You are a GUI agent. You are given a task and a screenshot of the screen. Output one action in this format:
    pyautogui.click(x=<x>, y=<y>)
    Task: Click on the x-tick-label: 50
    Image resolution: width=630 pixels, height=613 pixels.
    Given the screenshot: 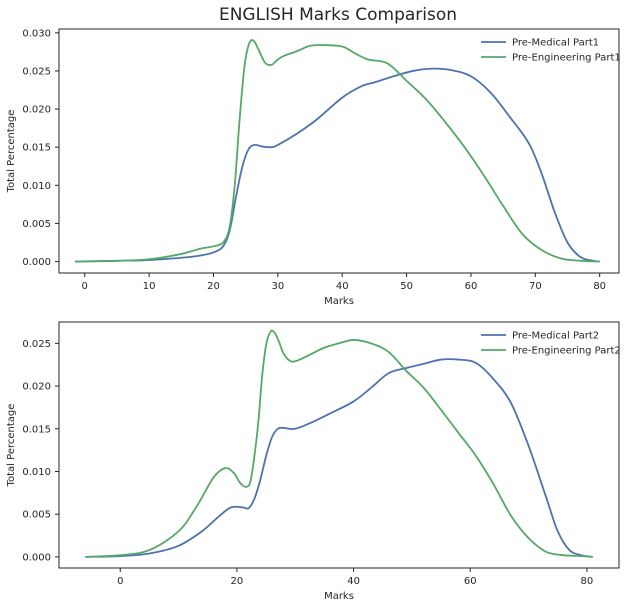 What is the action you would take?
    pyautogui.click(x=406, y=286)
    